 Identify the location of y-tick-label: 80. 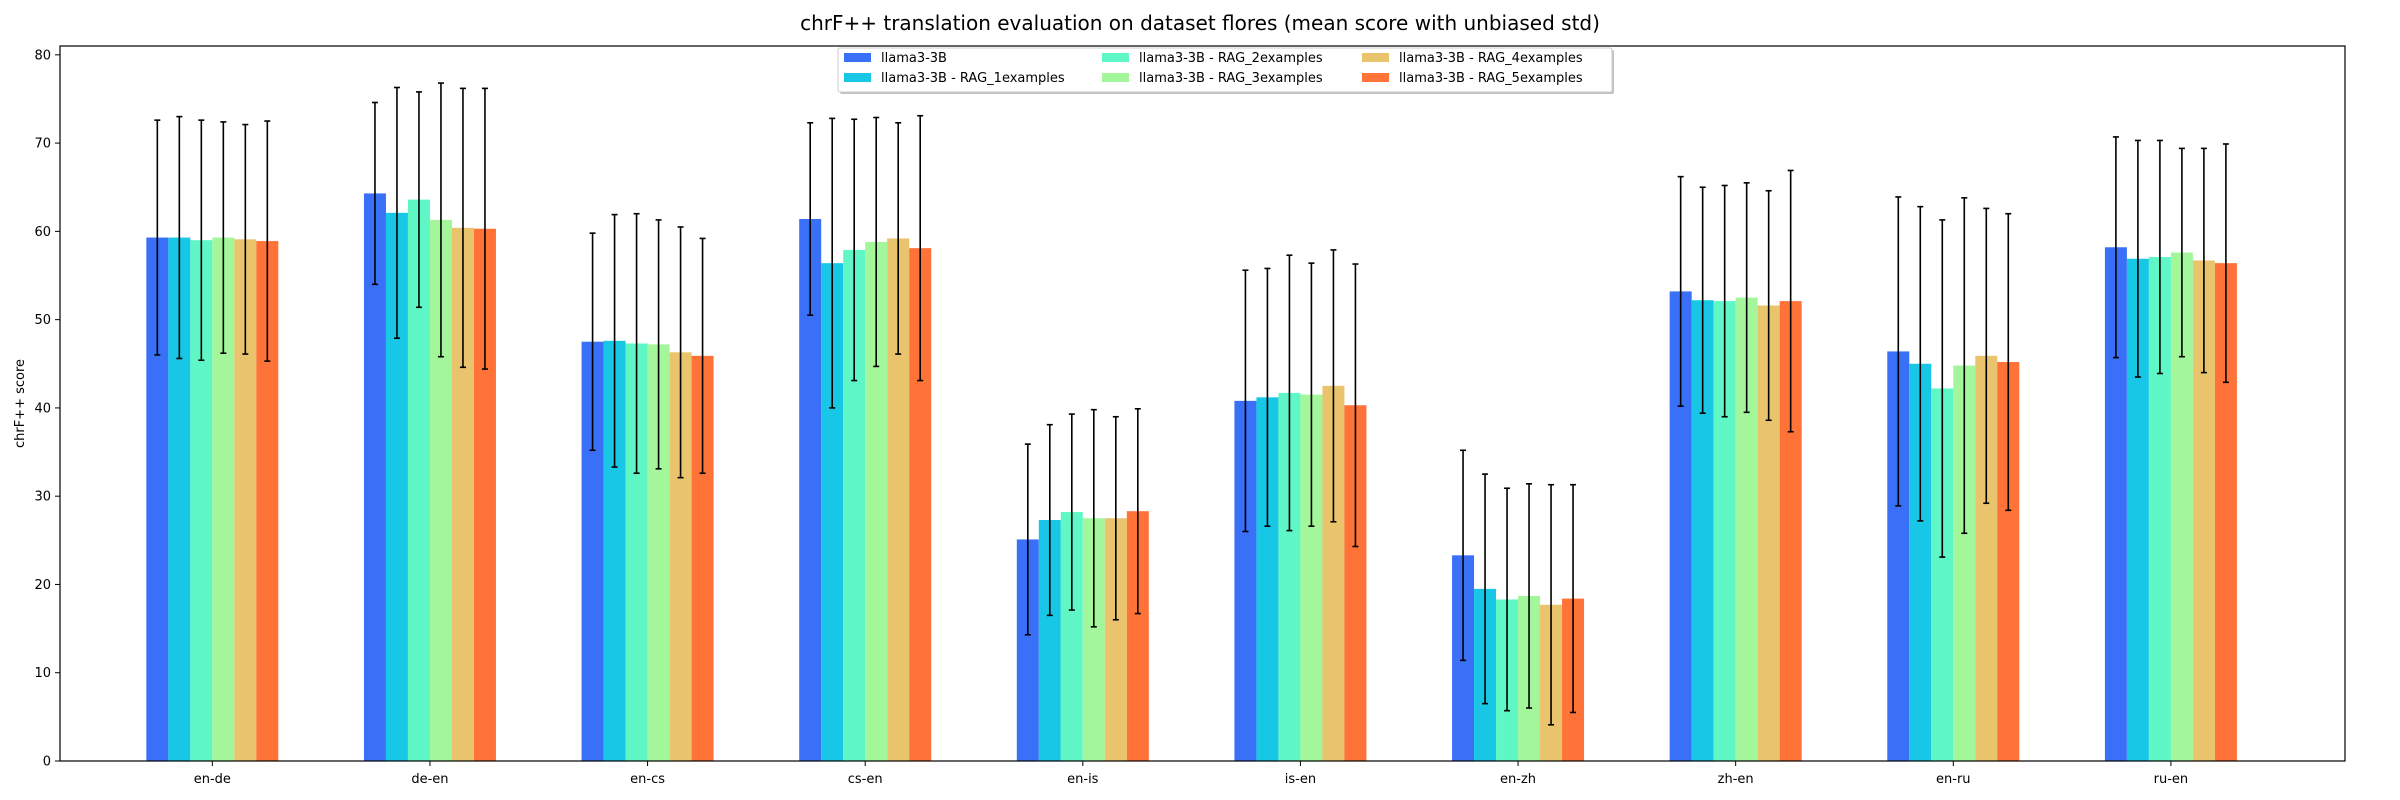
(42, 55).